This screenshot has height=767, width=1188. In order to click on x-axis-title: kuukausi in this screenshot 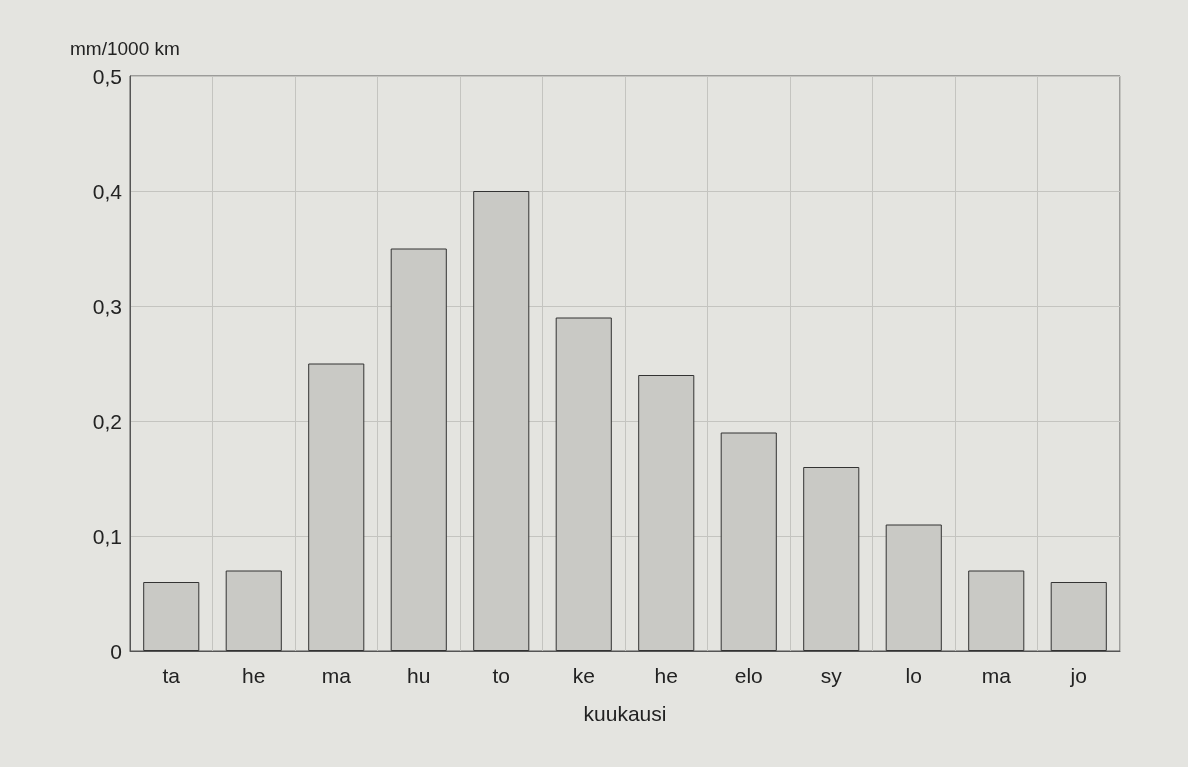, I will do `click(625, 713)`.